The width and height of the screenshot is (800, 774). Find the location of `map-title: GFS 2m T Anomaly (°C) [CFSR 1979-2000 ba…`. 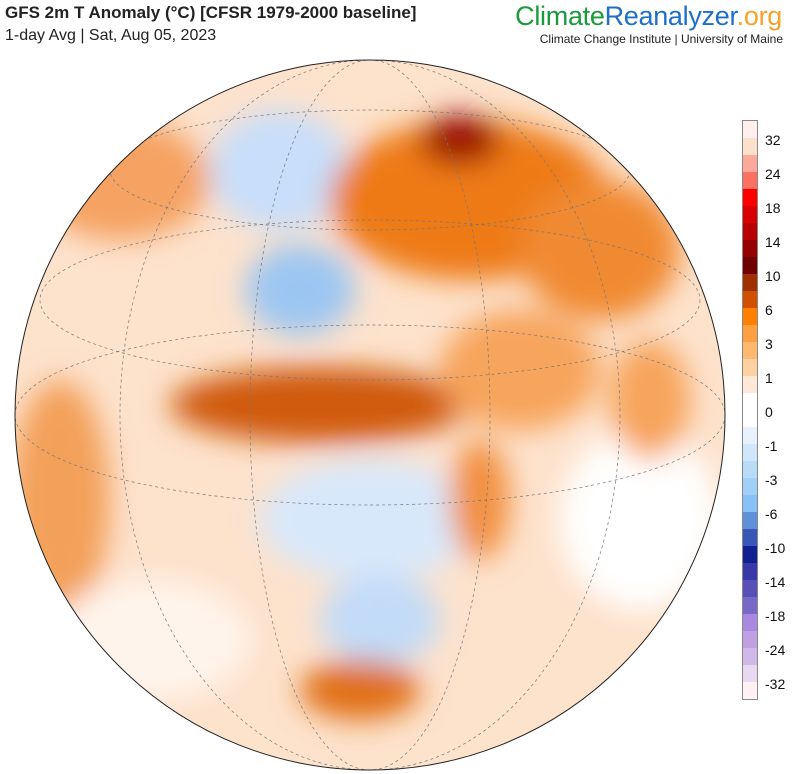

map-title: GFS 2m T Anomaly (°C) [CFSR 1979-2000 ba… is located at coordinates (211, 12).